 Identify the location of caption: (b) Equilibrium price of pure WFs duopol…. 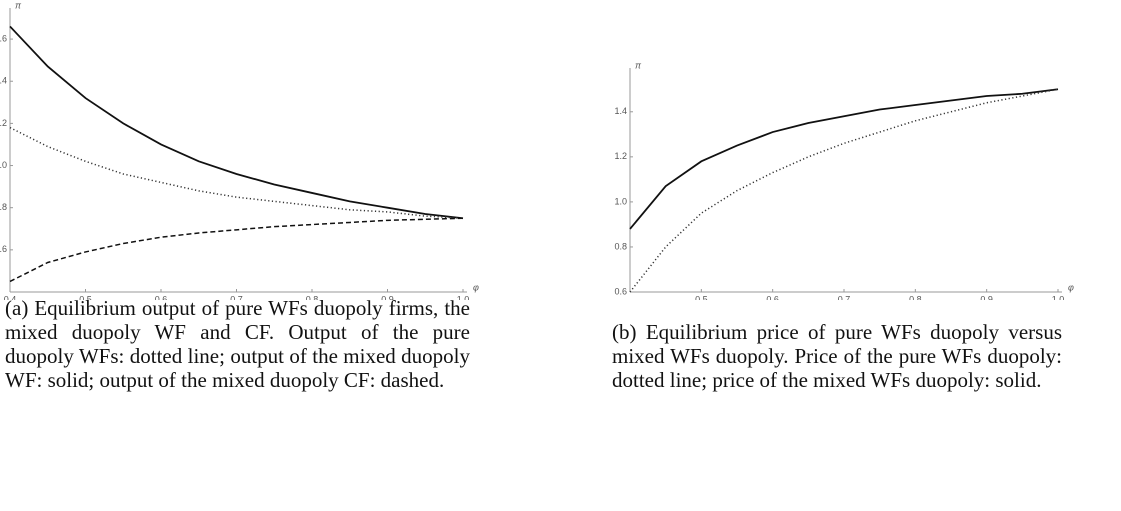
(837, 356).